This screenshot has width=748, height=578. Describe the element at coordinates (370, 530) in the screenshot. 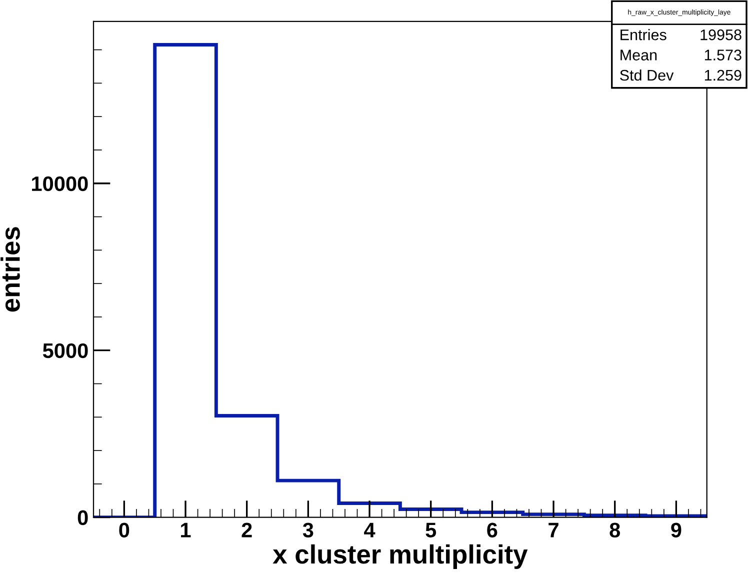

I see `x-tick-label: 4` at that location.